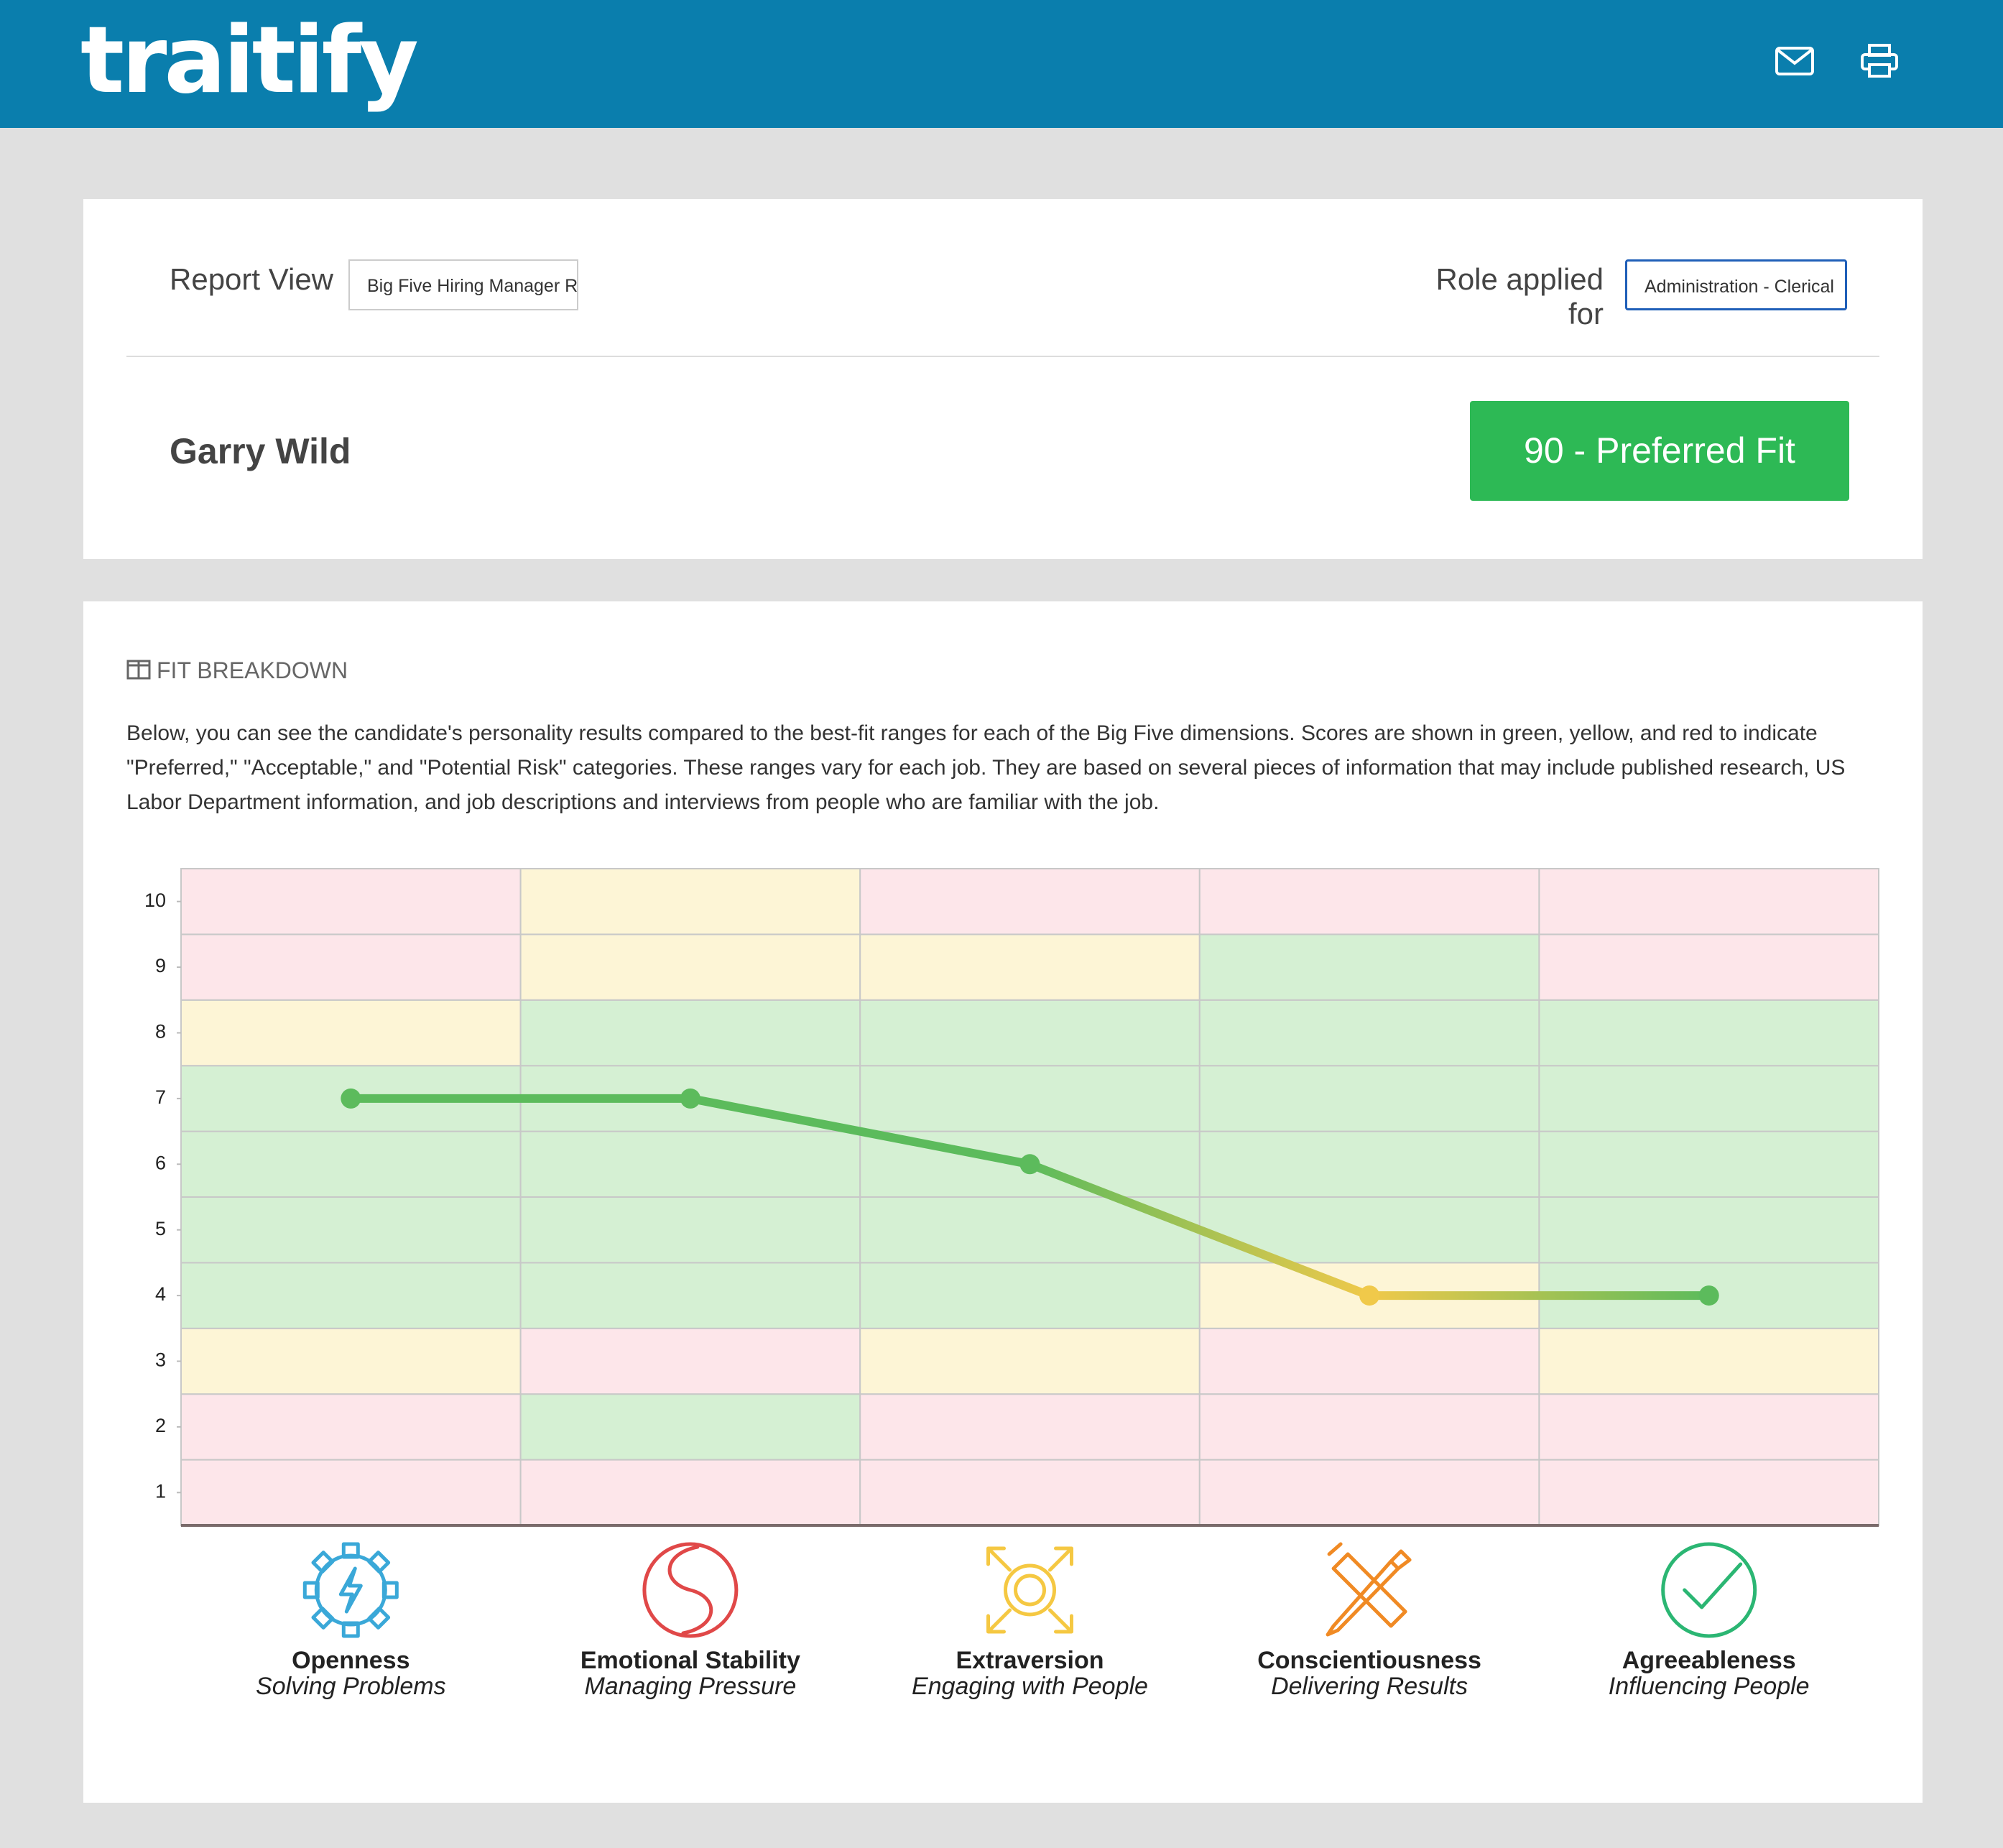 This screenshot has width=2003, height=1848. What do you see at coordinates (1369, 1660) in the screenshot?
I see `category-label: Conscientiousness` at bounding box center [1369, 1660].